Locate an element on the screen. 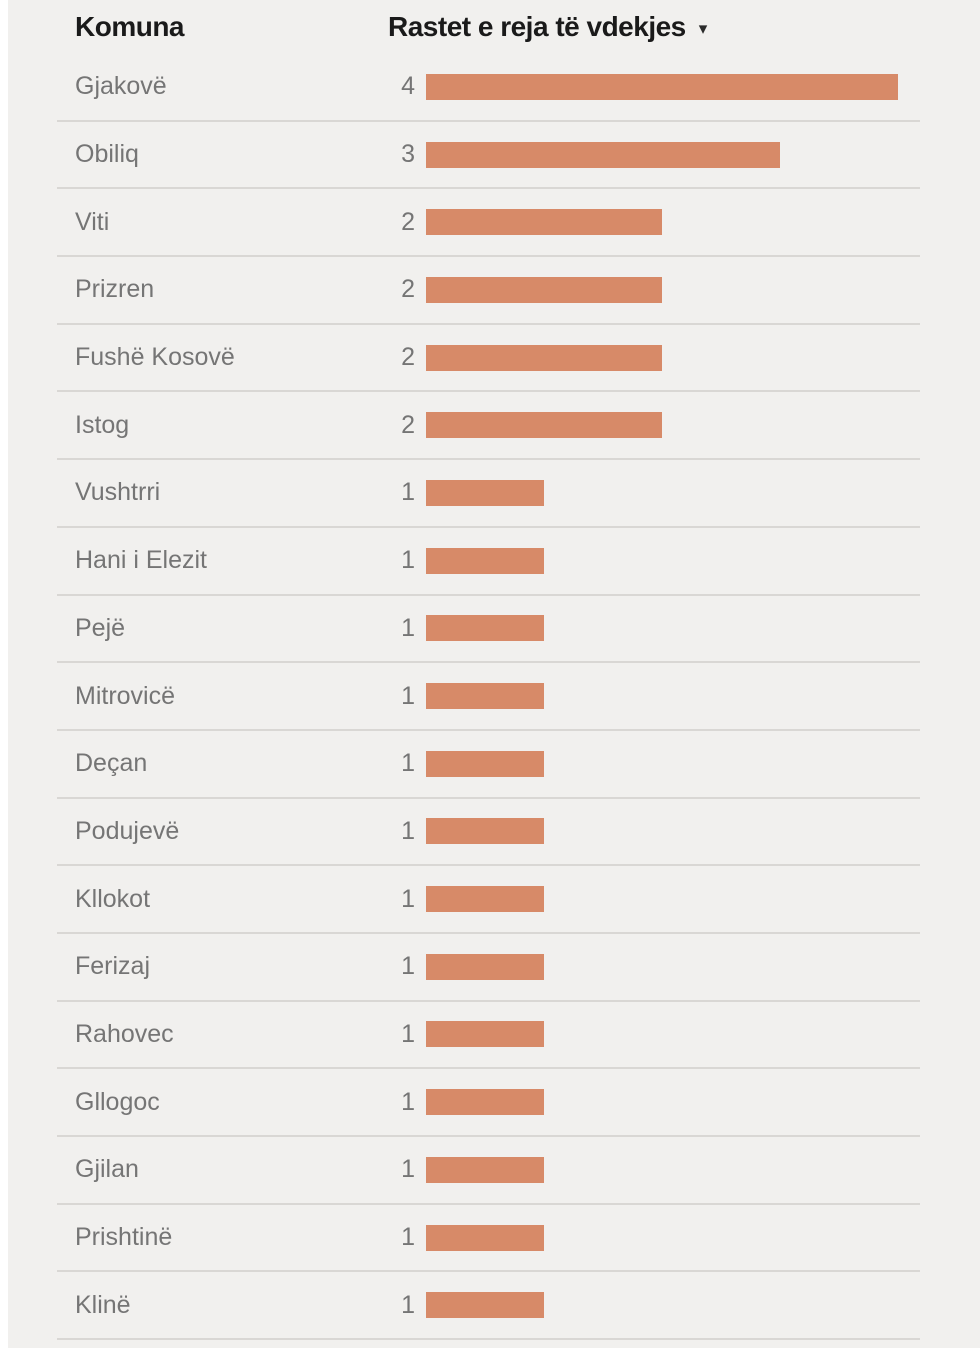  row-value: 3 is located at coordinates (408, 154).